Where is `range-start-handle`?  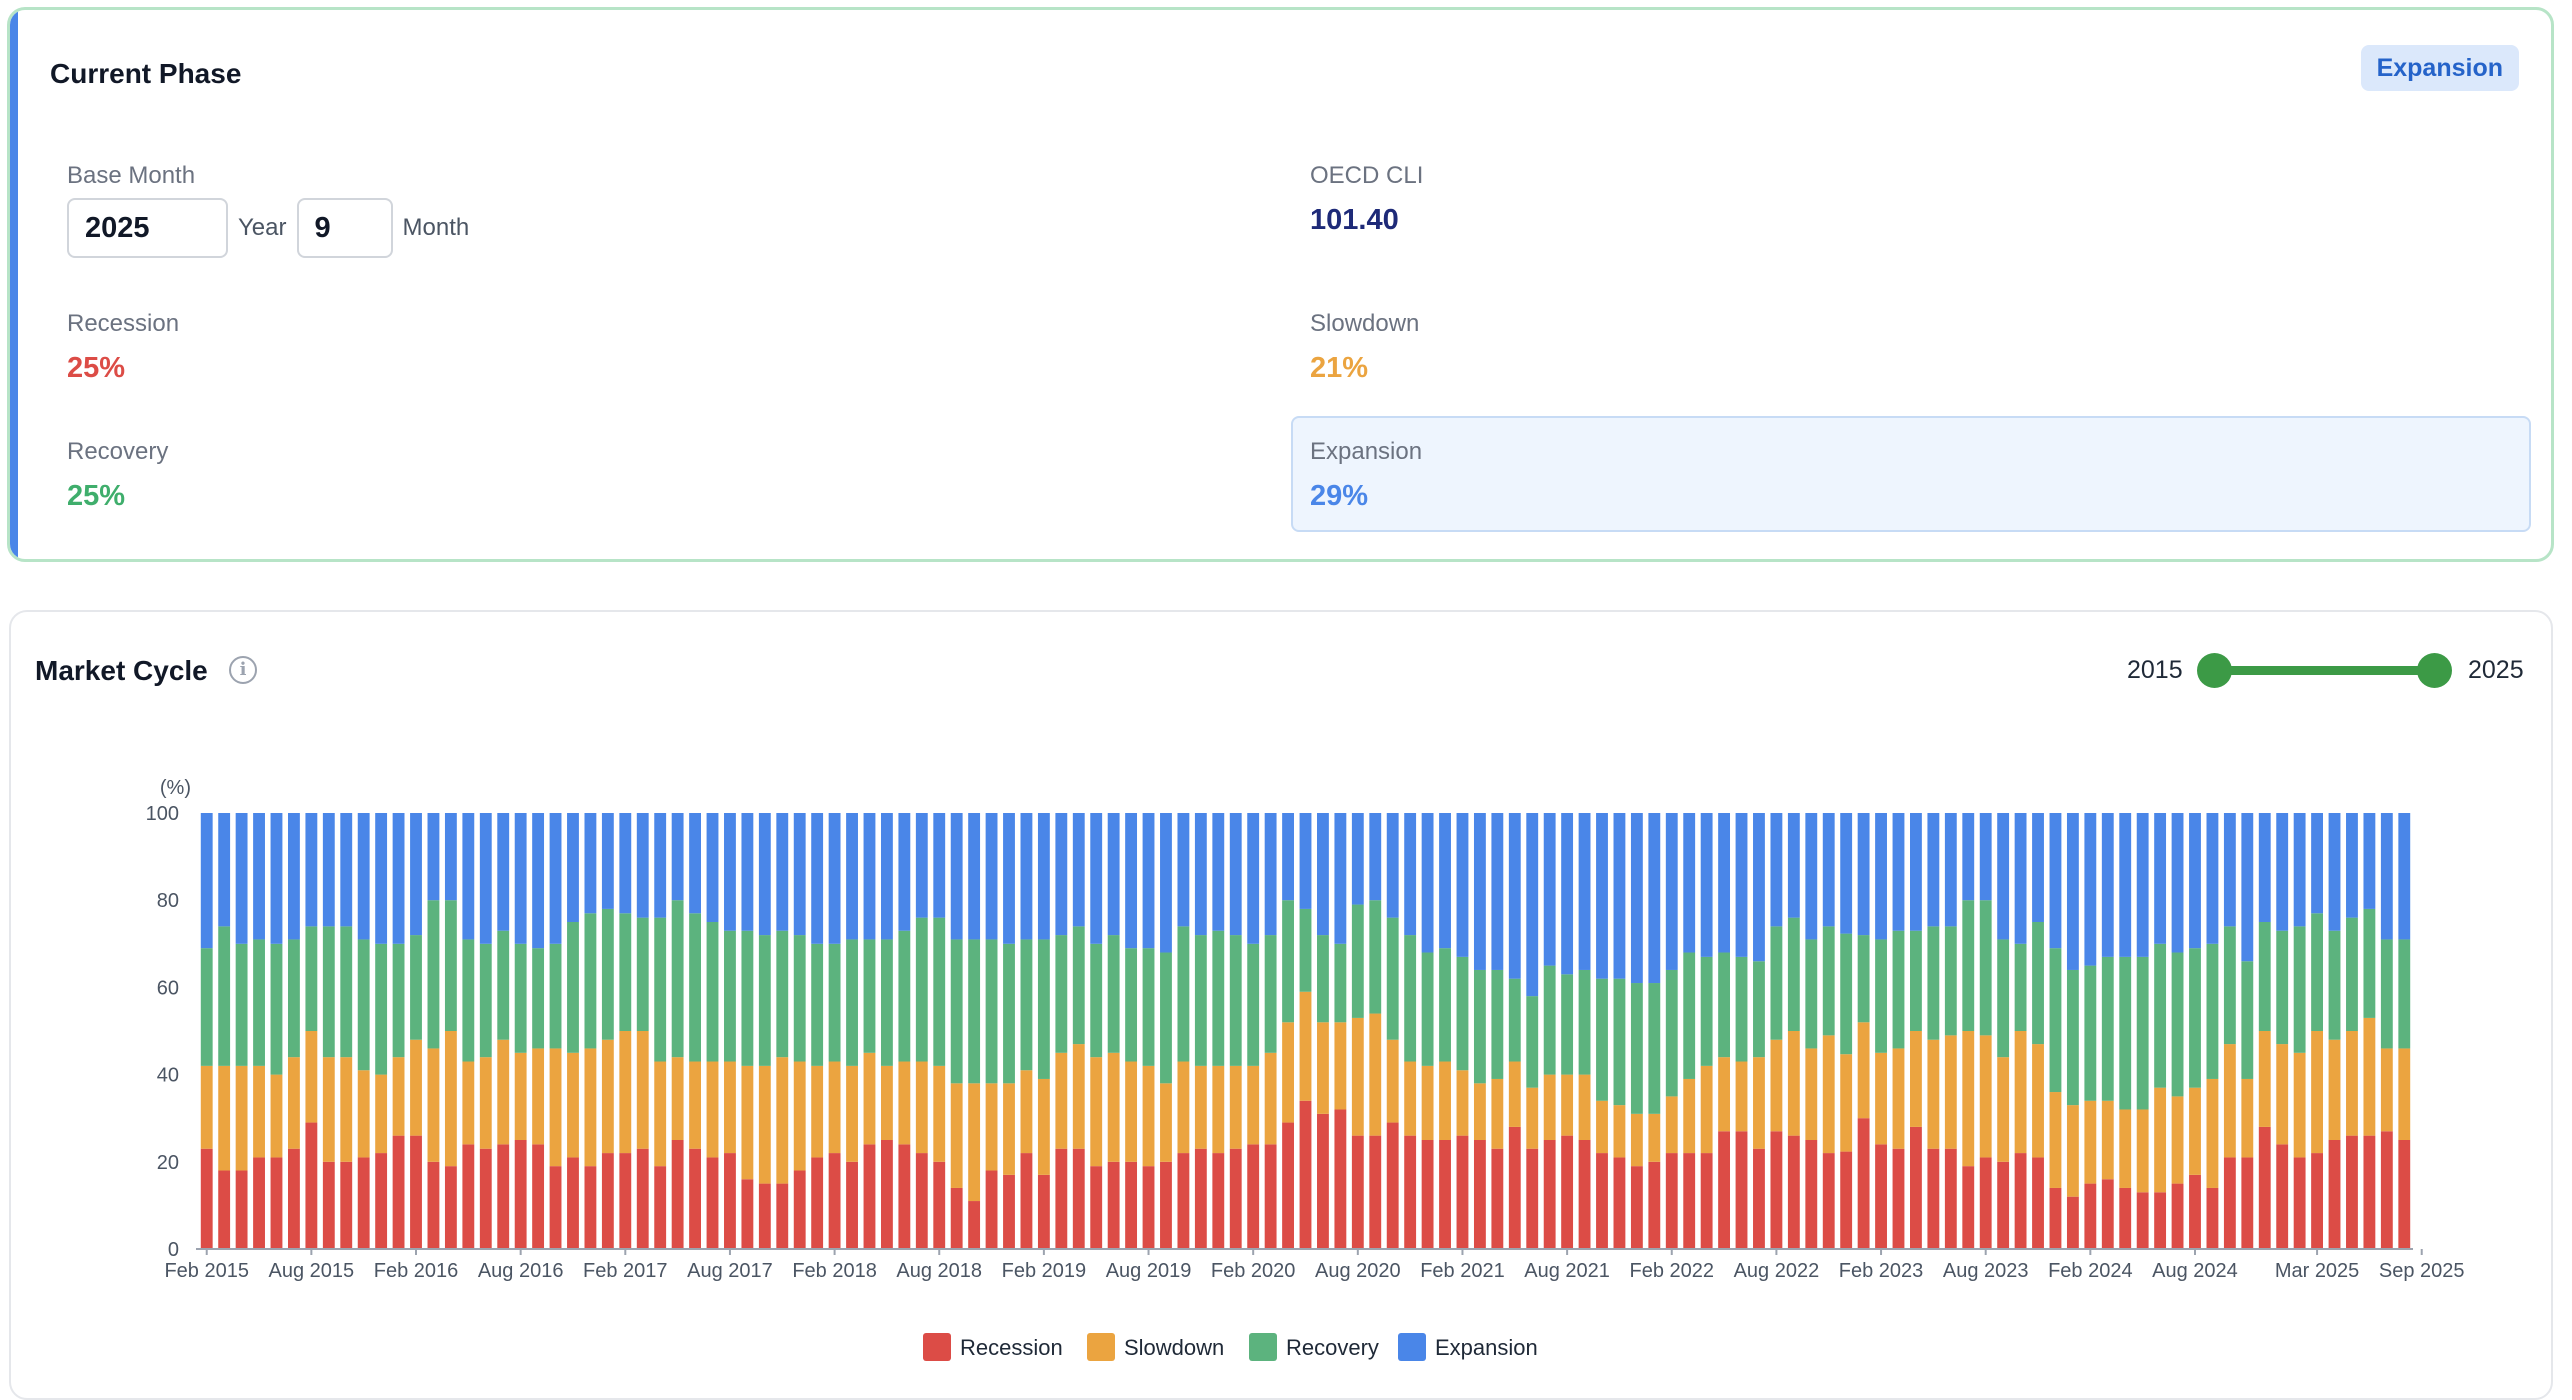
range-start-handle is located at coordinates (2214, 670).